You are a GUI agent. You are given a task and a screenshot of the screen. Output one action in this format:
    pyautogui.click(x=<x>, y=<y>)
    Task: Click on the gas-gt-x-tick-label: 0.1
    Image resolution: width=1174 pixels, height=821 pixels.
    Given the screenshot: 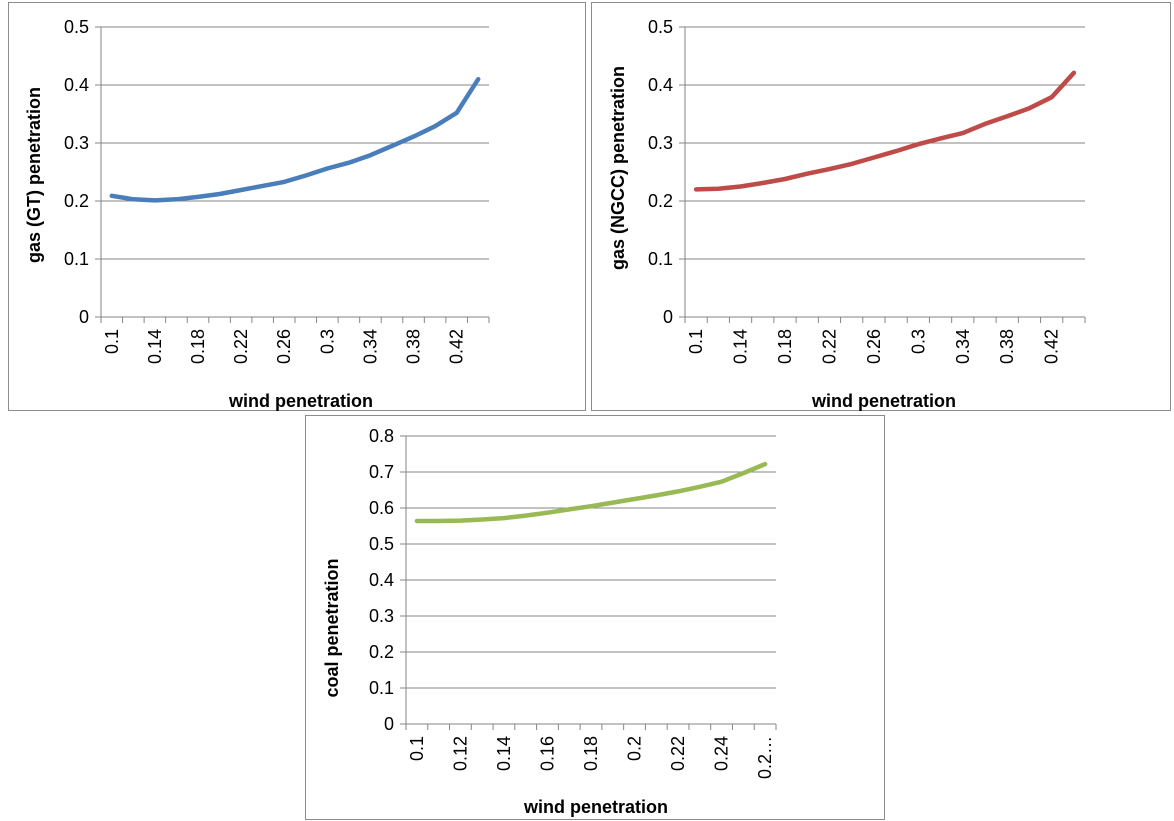 What is the action you would take?
    pyautogui.click(x=112, y=341)
    